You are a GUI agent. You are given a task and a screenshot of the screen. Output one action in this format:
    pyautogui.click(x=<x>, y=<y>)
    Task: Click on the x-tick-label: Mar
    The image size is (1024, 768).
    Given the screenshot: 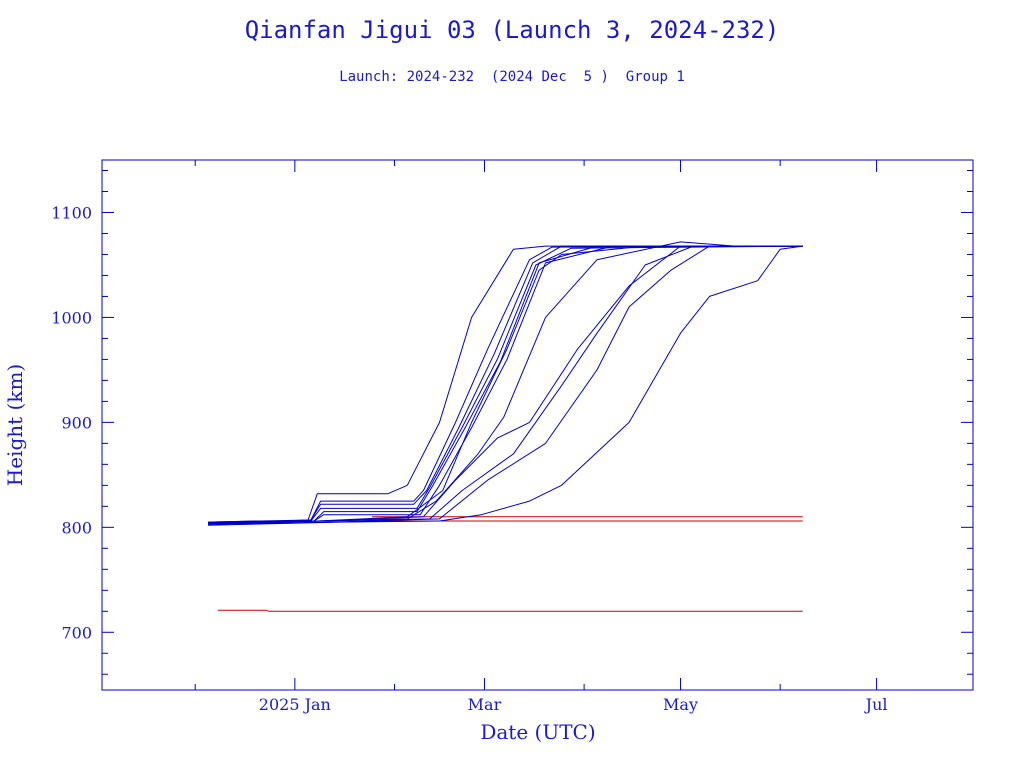 What is the action you would take?
    pyautogui.click(x=485, y=704)
    